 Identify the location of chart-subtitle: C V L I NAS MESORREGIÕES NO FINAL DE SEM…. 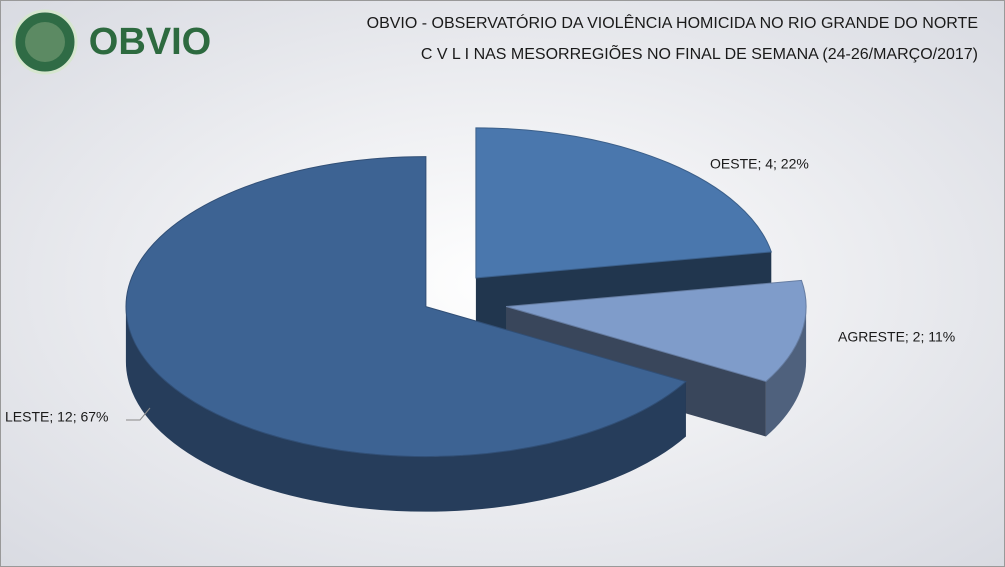
(699, 53).